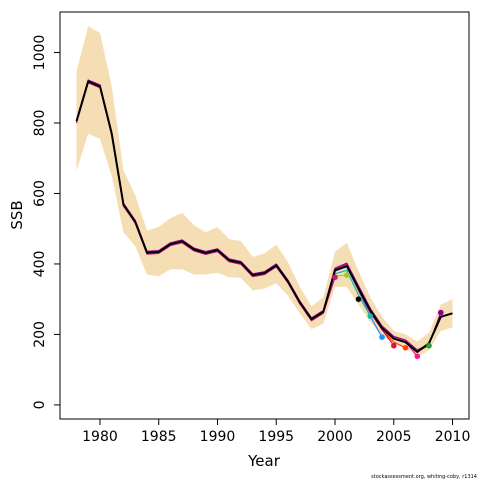  I want to click on y-tick-label: 0, so click(40, 404).